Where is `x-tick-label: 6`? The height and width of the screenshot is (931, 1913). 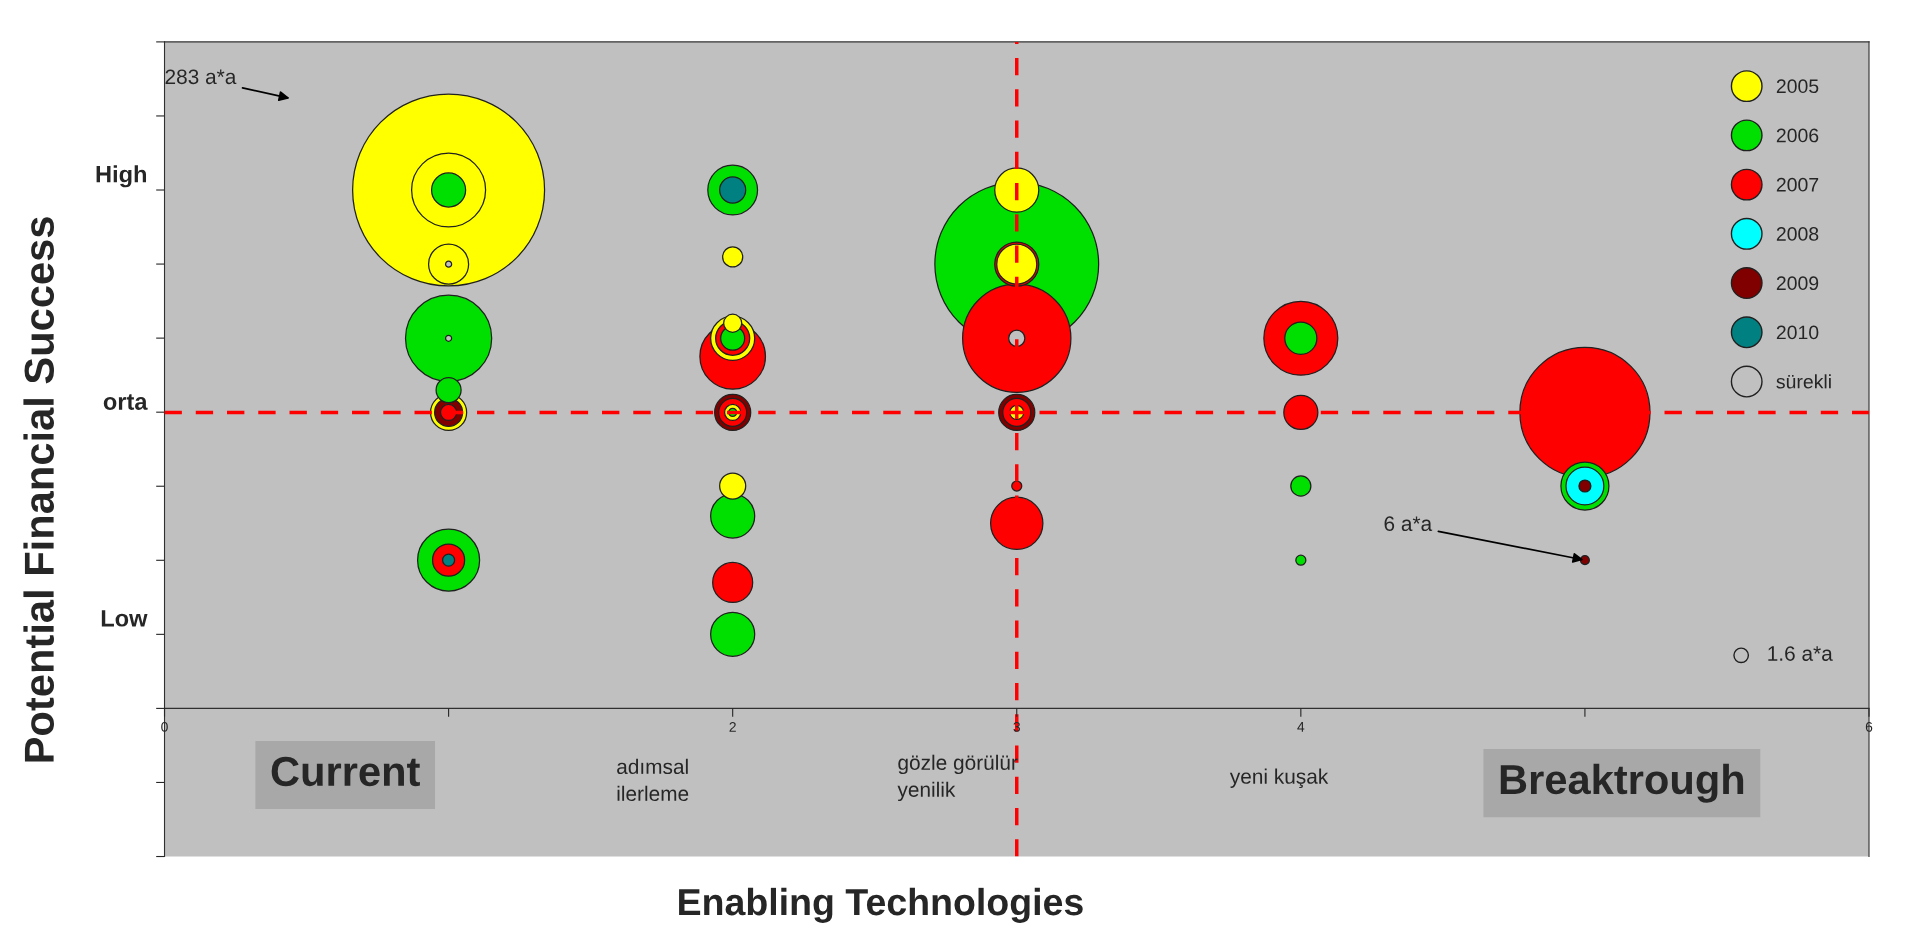
x-tick-label: 6 is located at coordinates (1869, 726).